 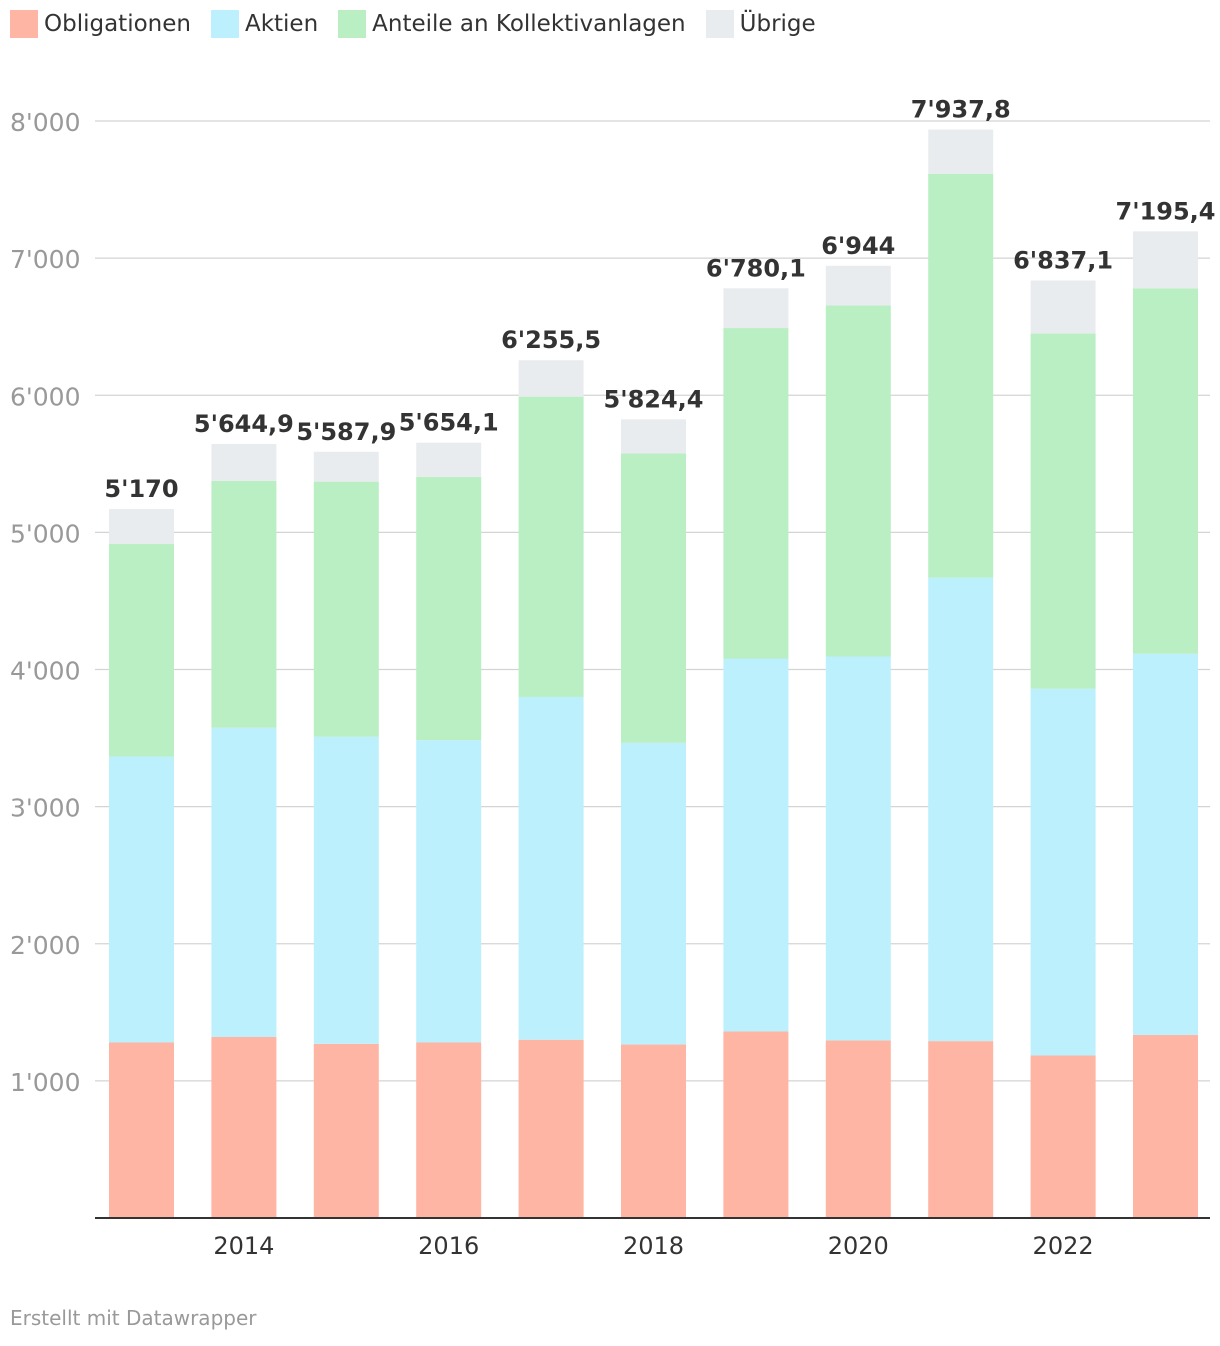 What do you see at coordinates (653, 1246) in the screenshot?
I see `x-tick-label: 2018` at bounding box center [653, 1246].